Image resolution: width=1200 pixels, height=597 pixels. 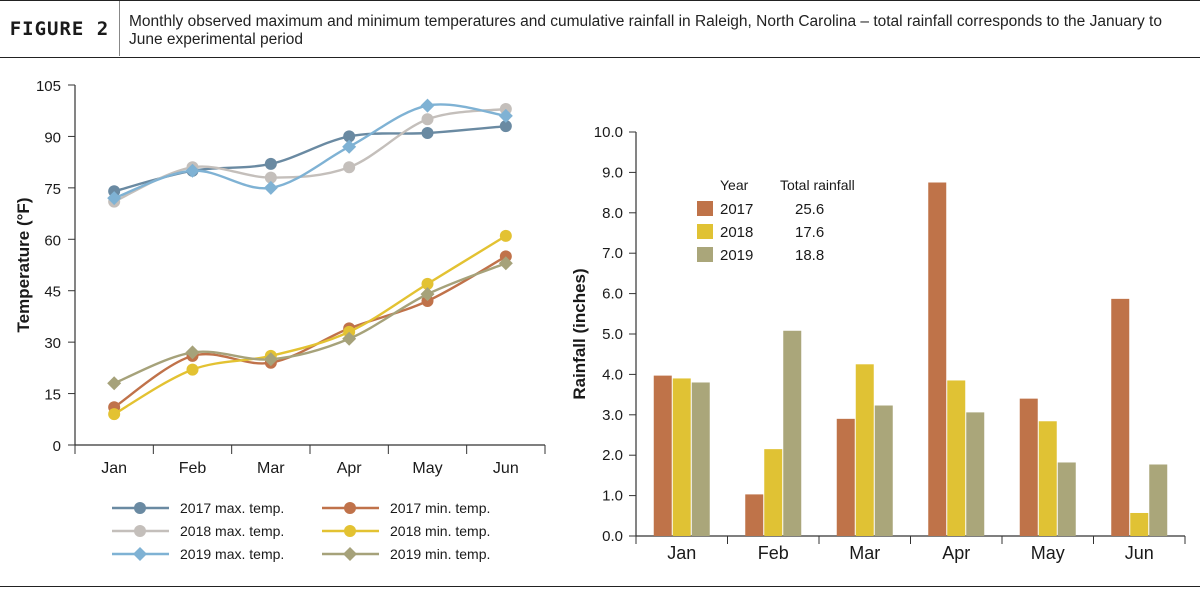 I want to click on bar-2019-Mar, so click(x=883, y=470).